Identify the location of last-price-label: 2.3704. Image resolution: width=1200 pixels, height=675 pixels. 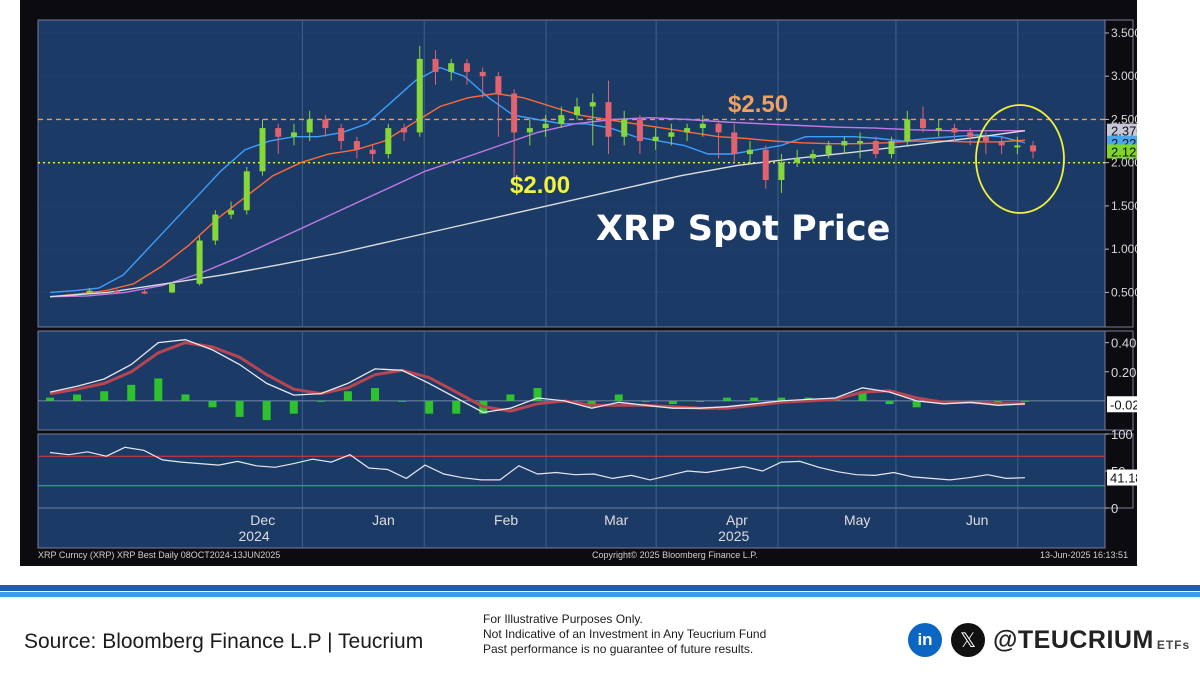
(1124, 131).